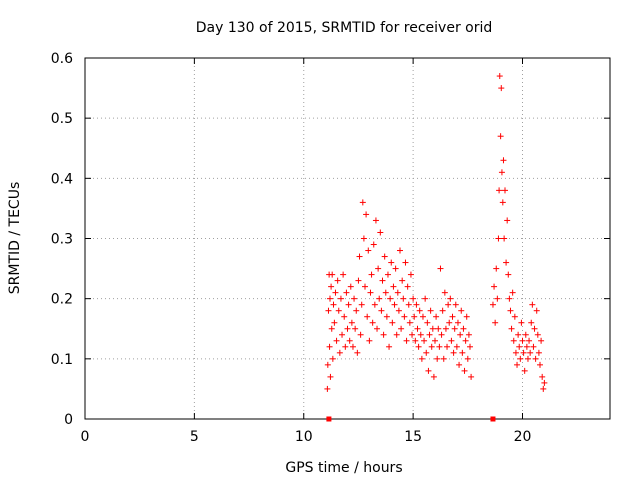  I want to click on y-tick-label-0: 0, so click(68, 420).